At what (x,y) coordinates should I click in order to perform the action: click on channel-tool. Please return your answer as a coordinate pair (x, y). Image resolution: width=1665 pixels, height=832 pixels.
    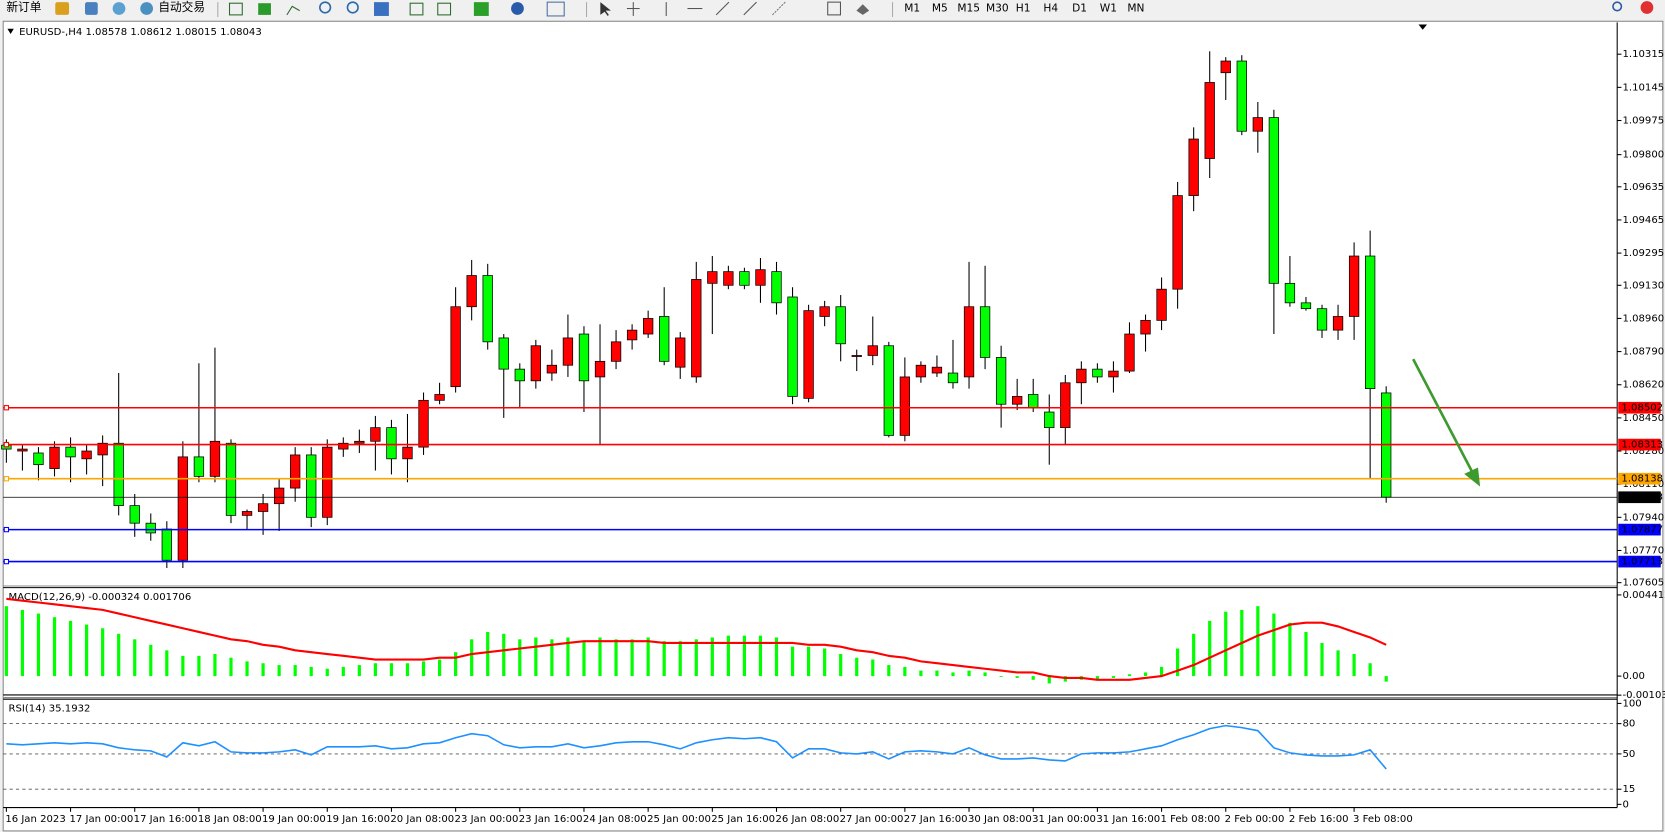
    Looking at the image, I should click on (750, 8).